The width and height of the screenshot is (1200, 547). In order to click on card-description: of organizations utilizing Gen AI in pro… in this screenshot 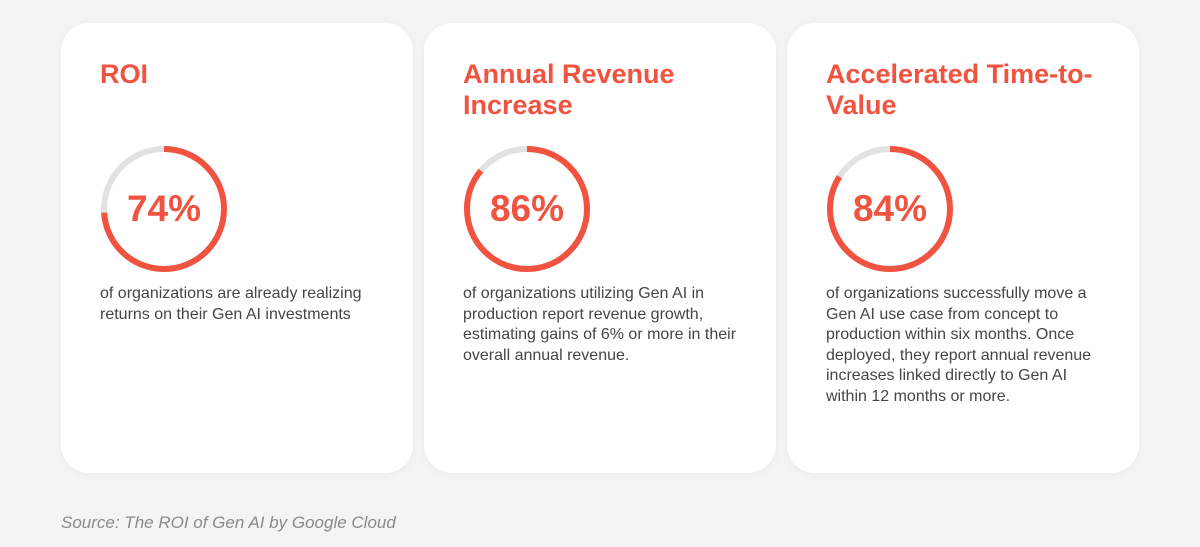, I will do `click(600, 324)`.